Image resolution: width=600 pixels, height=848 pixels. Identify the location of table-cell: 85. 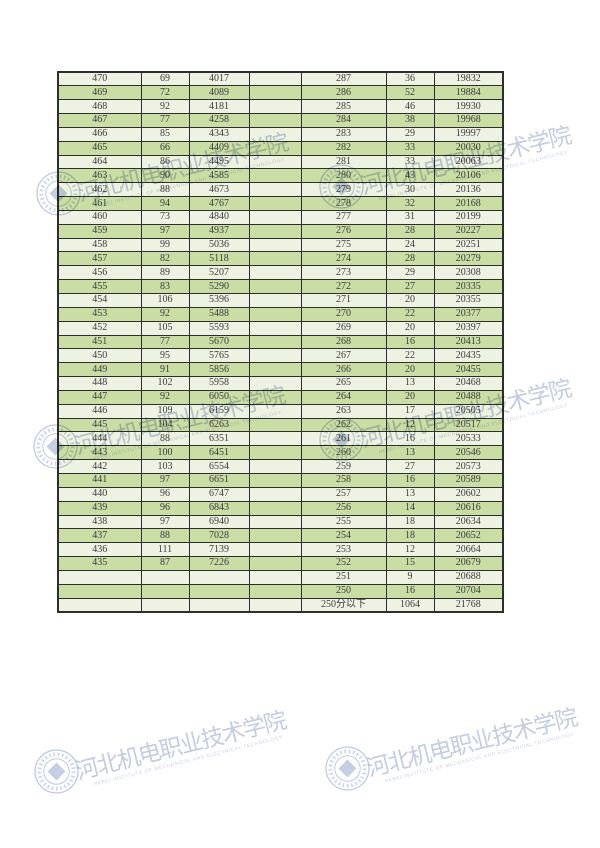
(165, 134).